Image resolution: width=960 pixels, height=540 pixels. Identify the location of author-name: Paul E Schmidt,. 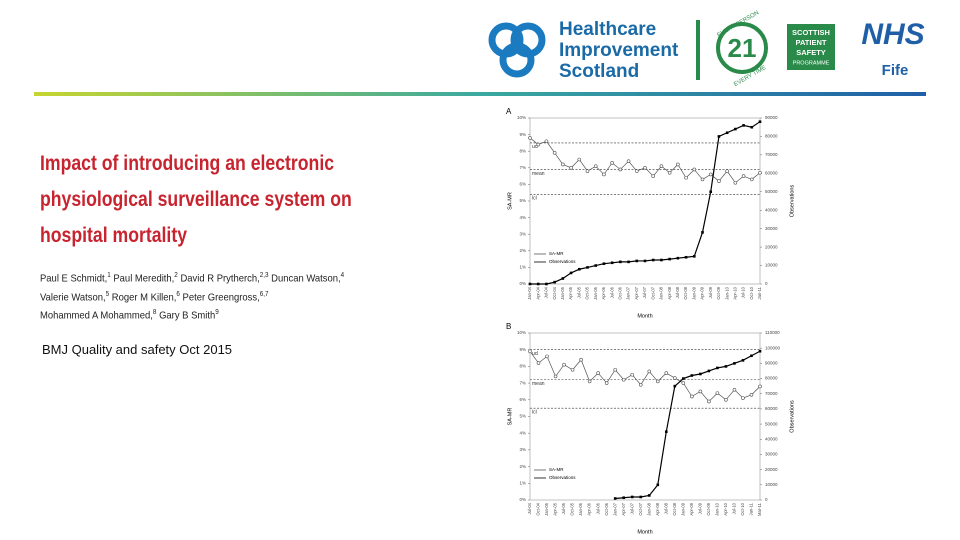
(74, 278).